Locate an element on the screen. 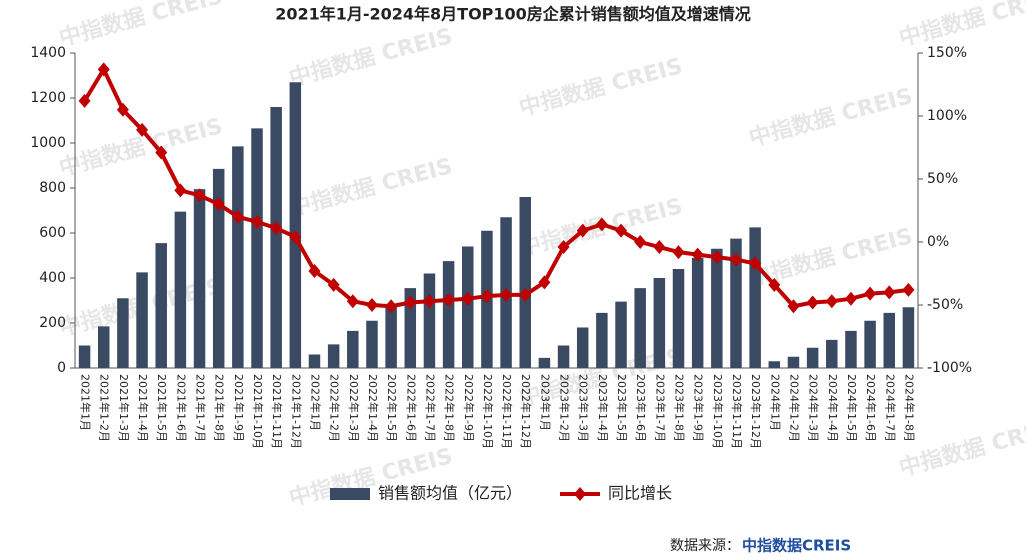 The image size is (1026, 558). y-tick-label: 400 is located at coordinates (52, 278).